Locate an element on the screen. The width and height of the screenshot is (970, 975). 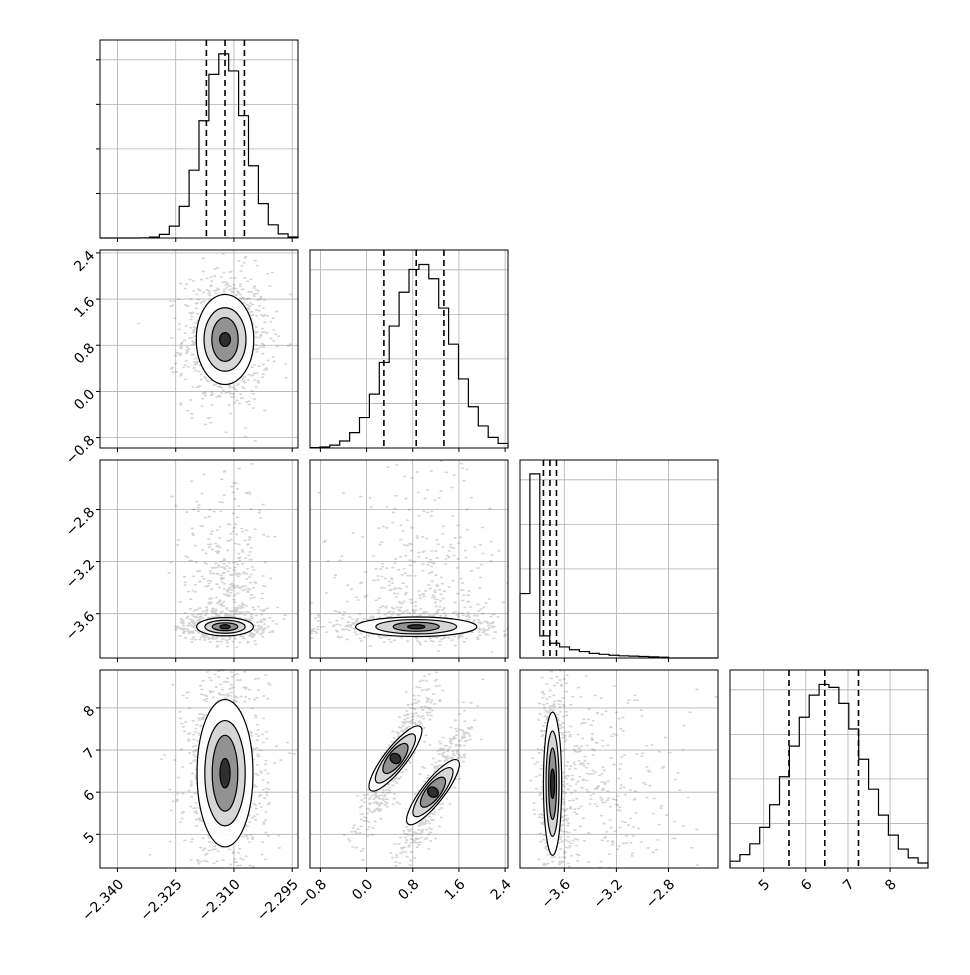
x-tick-label: 5 is located at coordinates (765, 885).